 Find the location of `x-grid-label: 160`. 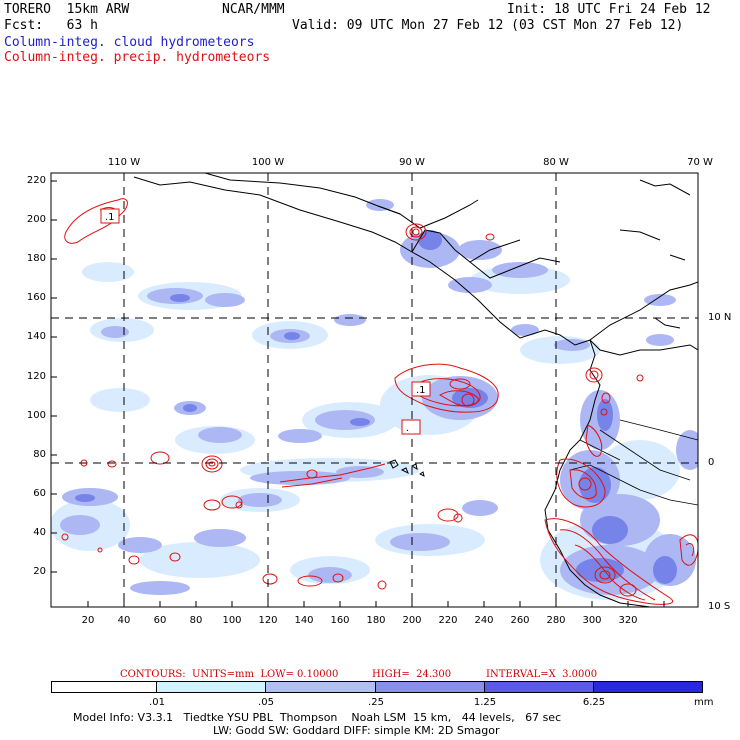

x-grid-label: 160 is located at coordinates (340, 620).